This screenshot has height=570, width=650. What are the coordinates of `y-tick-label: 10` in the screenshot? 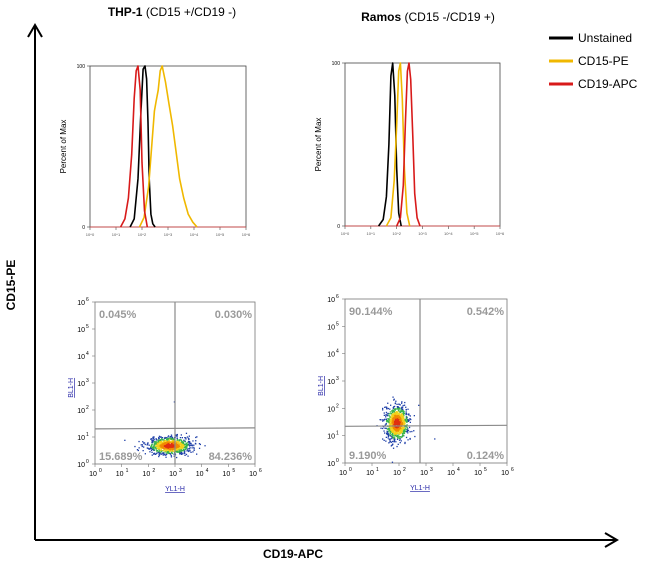 It's located at (81, 357).